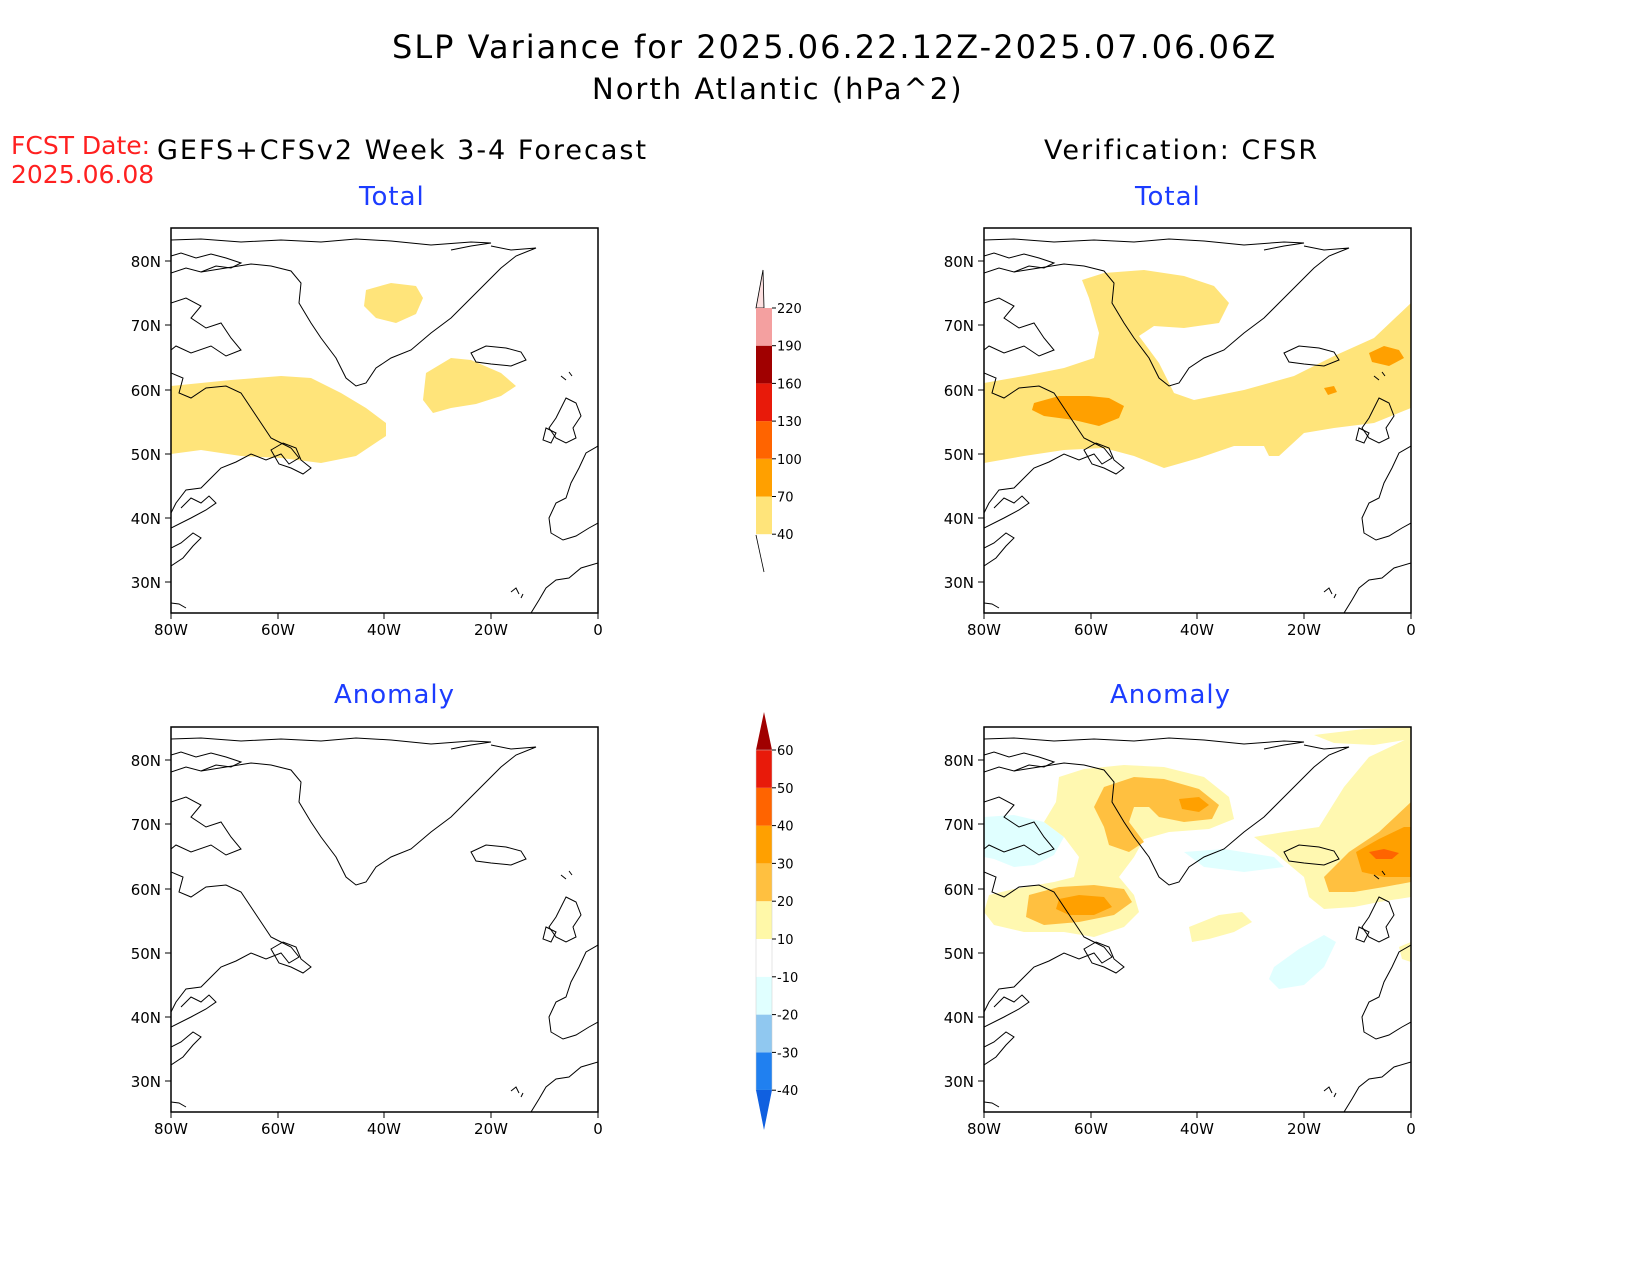 The height and width of the screenshot is (1275, 1650). Describe the element at coordinates (789, 384) in the screenshot. I see `colorbar-total-label: 160` at that location.